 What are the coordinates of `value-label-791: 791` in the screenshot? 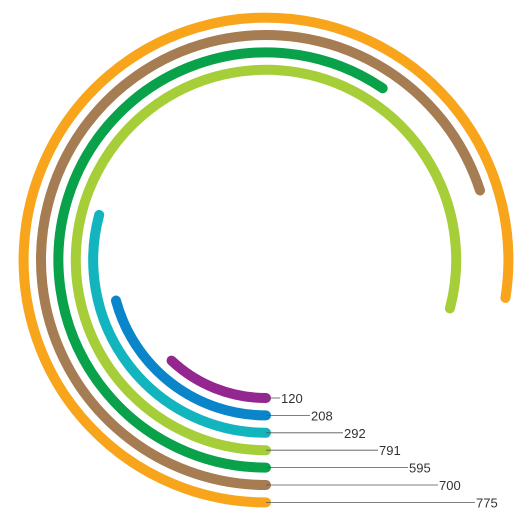 It's located at (390, 450).